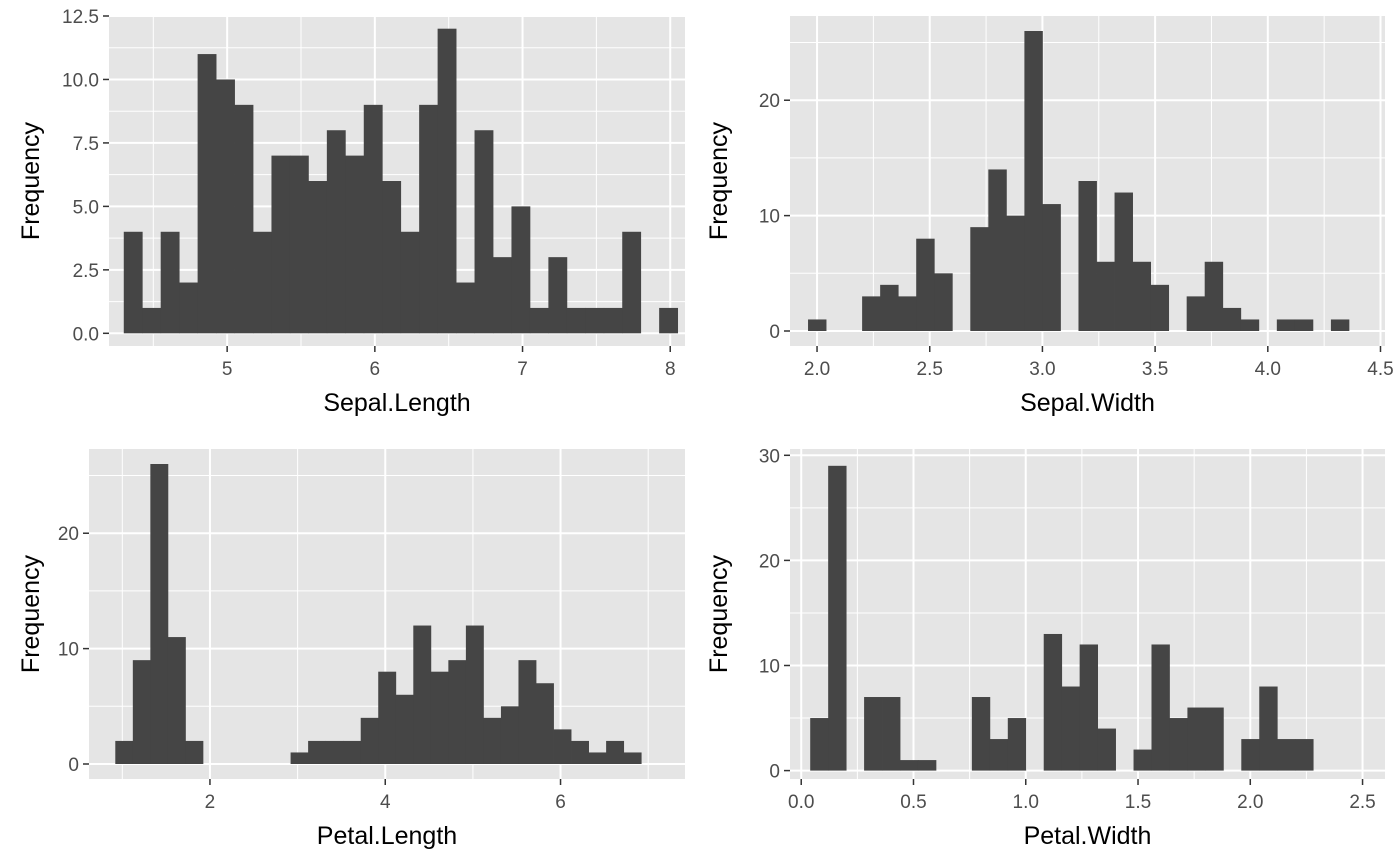  What do you see at coordinates (1250, 802) in the screenshot?
I see `x-tick-label: 2.0` at bounding box center [1250, 802].